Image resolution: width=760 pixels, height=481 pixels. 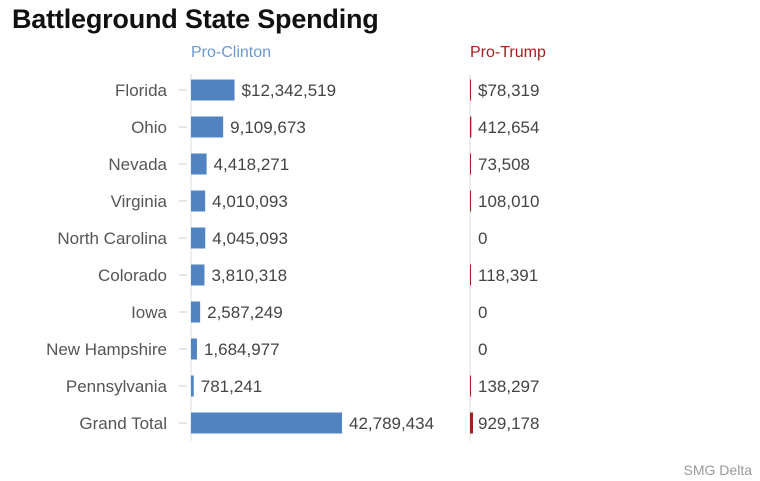 What do you see at coordinates (508, 52) in the screenshot?
I see `series-header-pro-trump: Pro-Trump` at bounding box center [508, 52].